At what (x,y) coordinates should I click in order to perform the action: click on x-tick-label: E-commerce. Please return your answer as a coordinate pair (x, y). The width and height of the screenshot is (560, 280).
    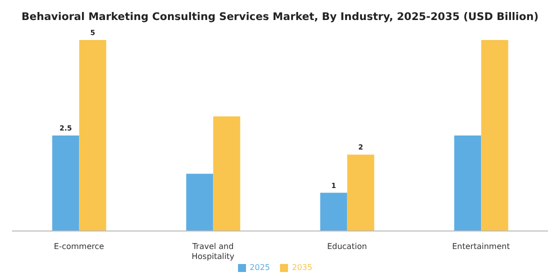
    Looking at the image, I should click on (79, 246).